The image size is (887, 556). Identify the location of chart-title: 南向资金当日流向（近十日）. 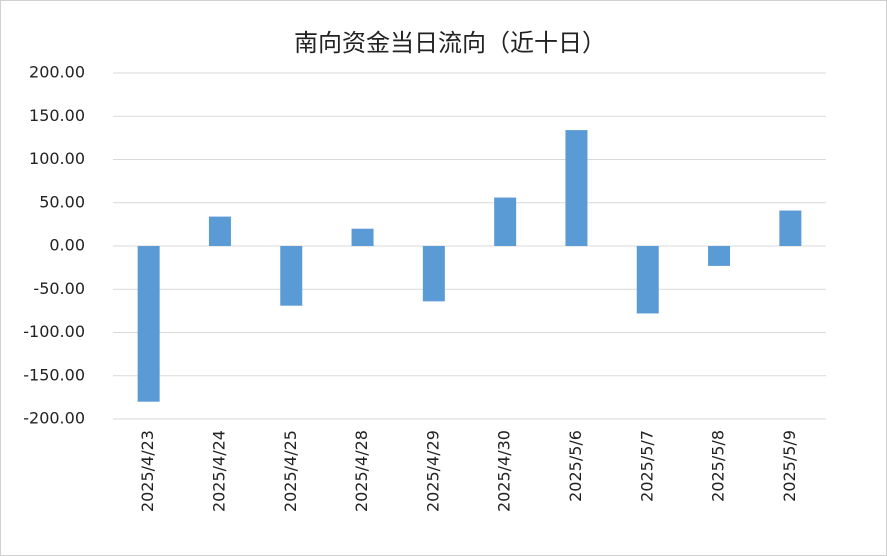
(450, 43).